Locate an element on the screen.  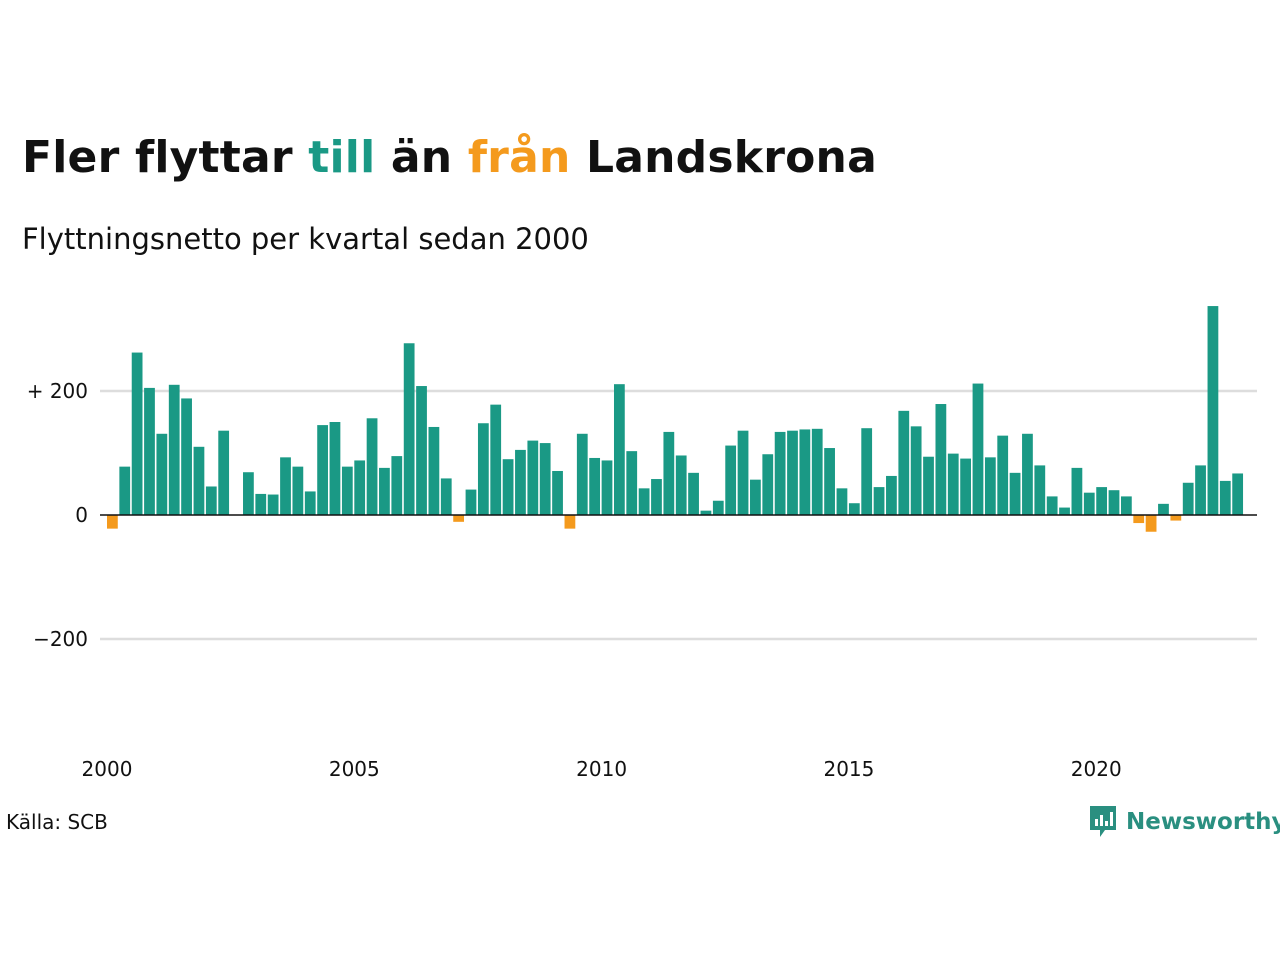
y-axis-labels: + 200 0 −200 is located at coordinates (57, 515).